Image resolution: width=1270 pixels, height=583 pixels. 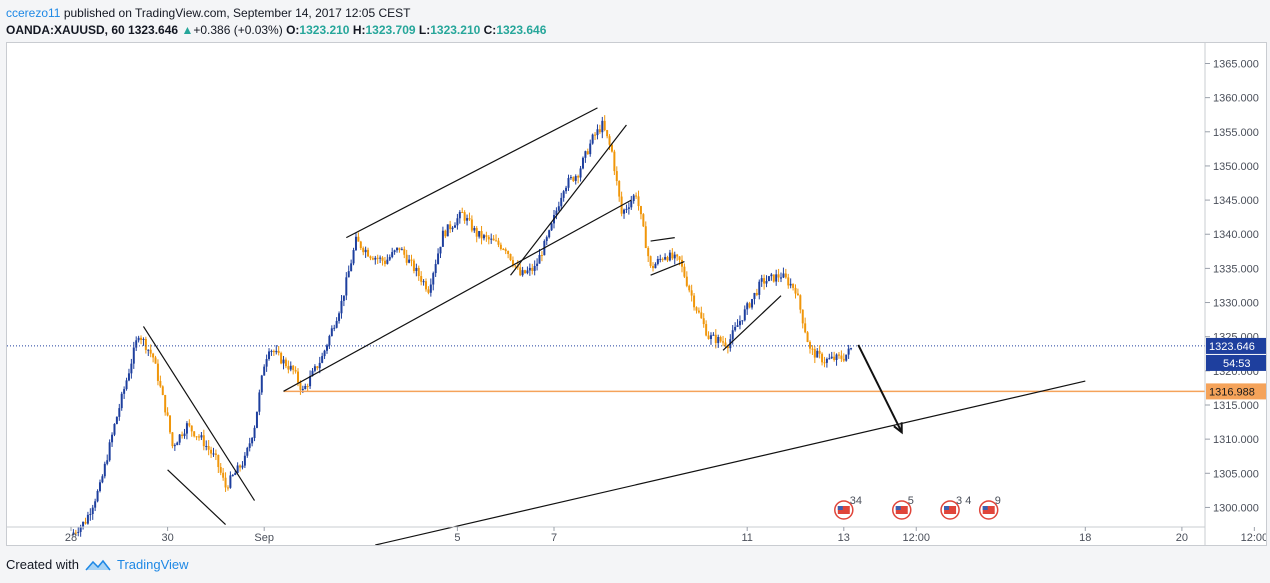 What do you see at coordinates (1236, 508) in the screenshot?
I see `y-tick-label: 1300.000` at bounding box center [1236, 508].